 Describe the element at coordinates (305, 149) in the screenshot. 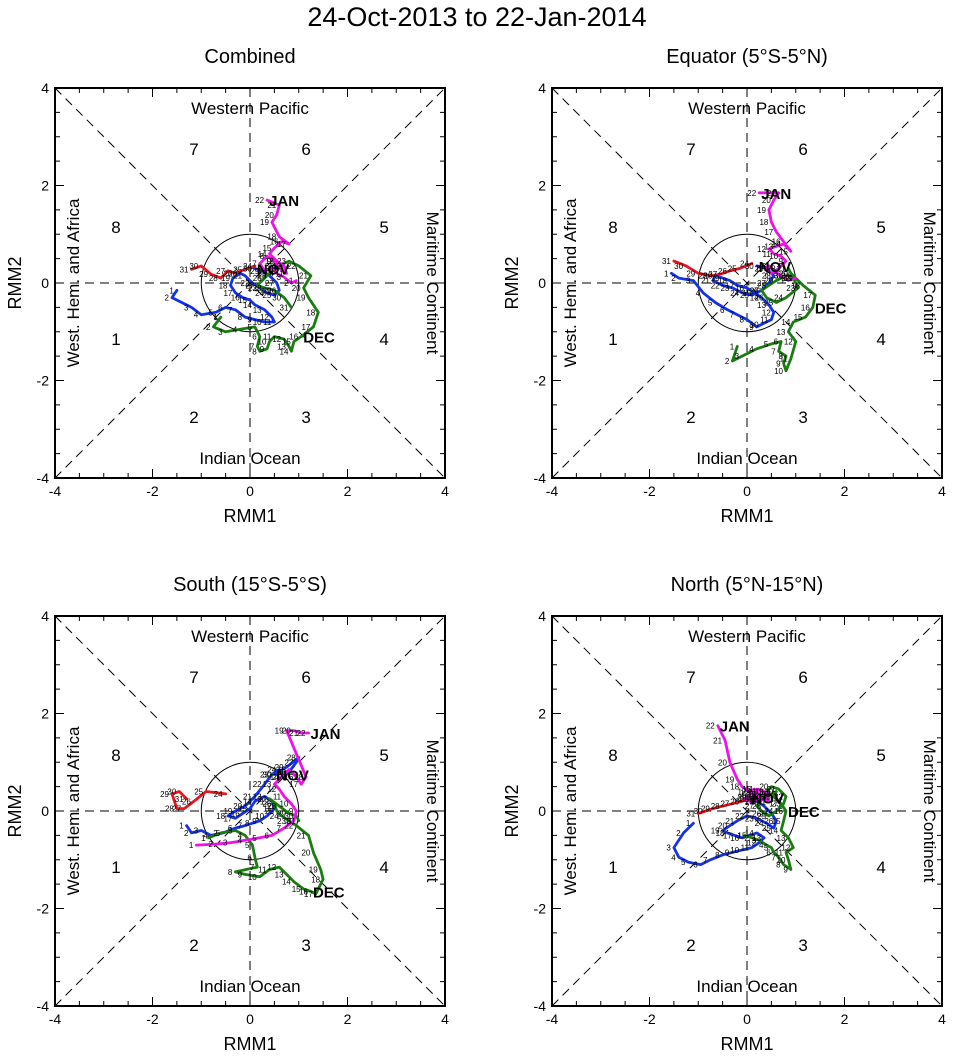

I see `phase-label: 6` at that location.